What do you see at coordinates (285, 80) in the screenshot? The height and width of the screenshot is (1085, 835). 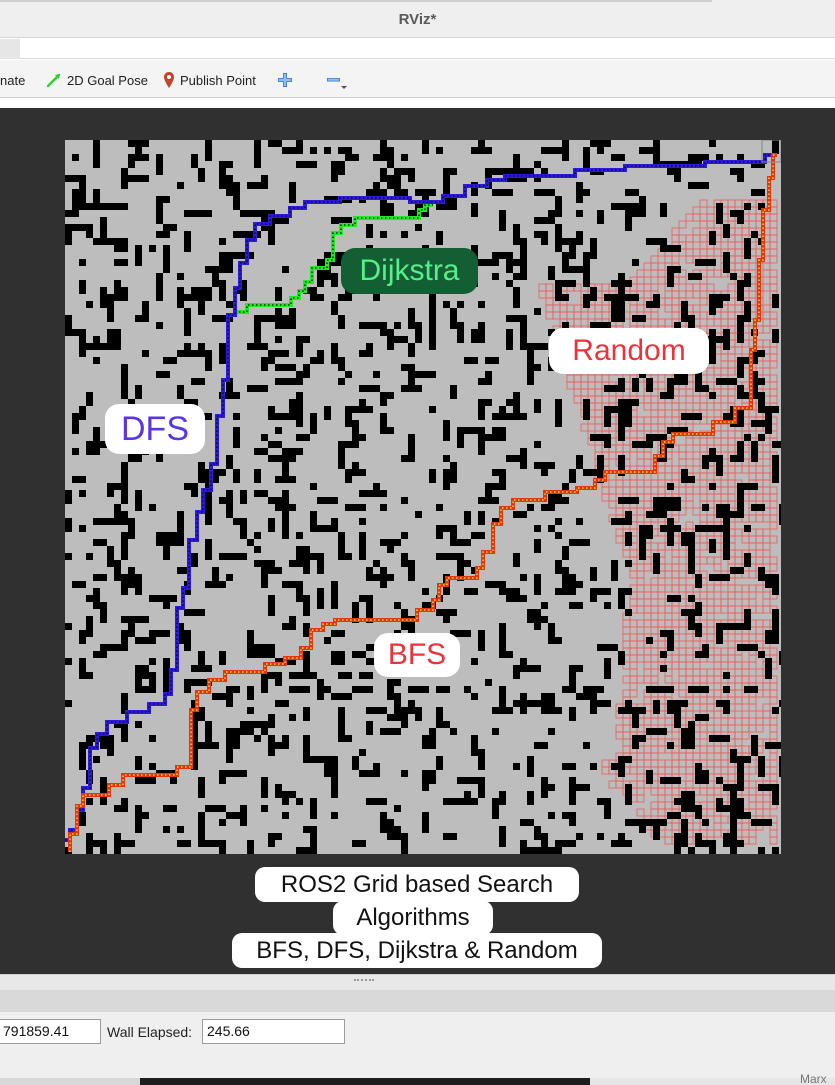 I see `add-tool-button` at bounding box center [285, 80].